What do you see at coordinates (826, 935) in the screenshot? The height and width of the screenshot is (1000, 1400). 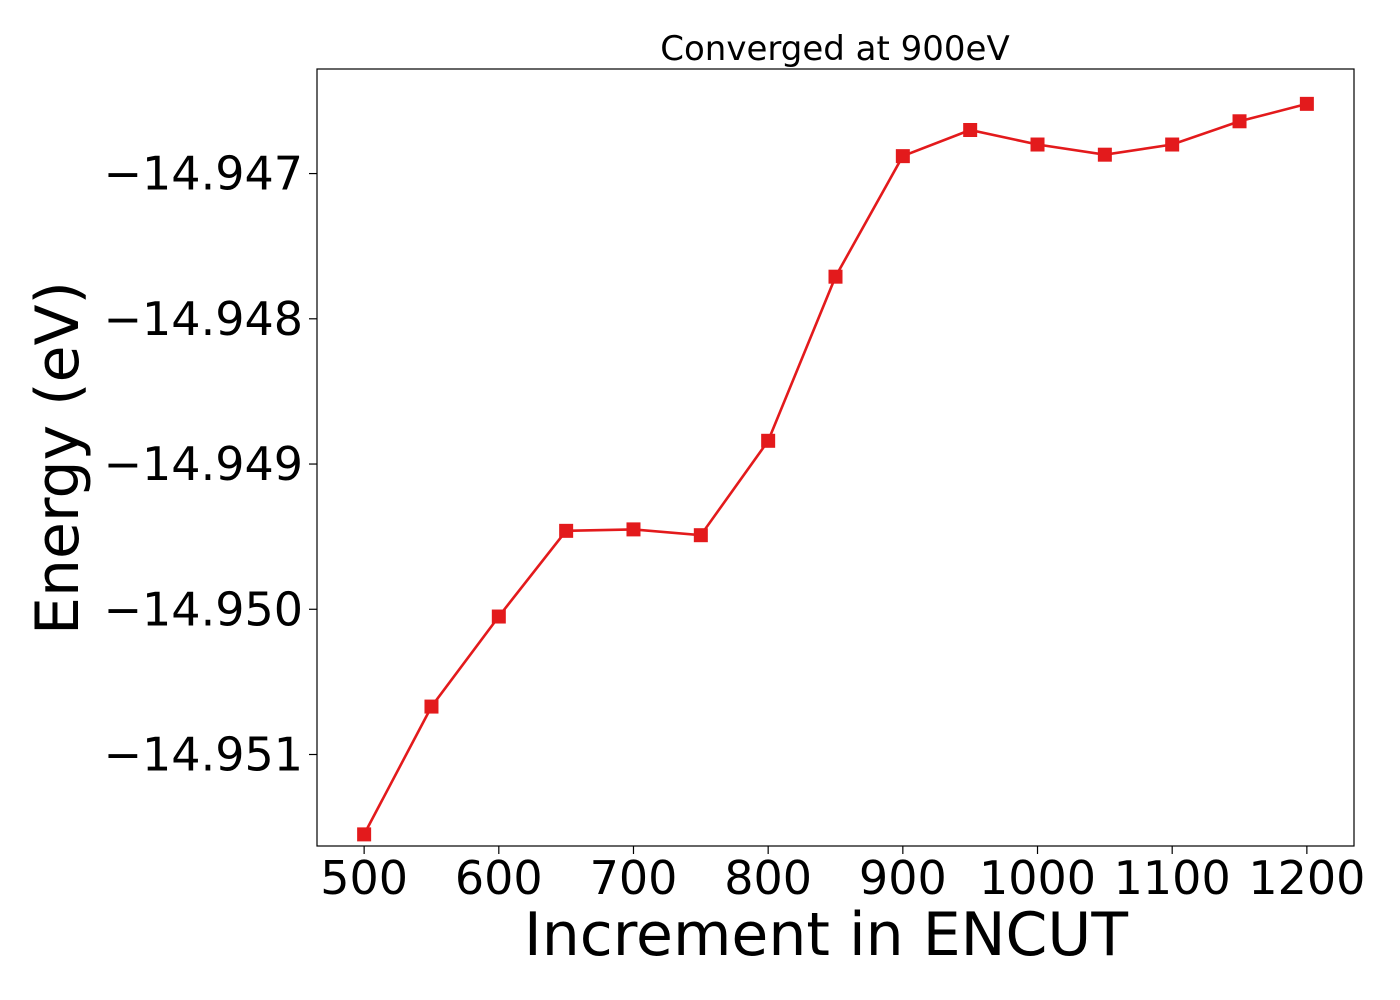 I see `x-axis-label: Increment in ENCUT` at bounding box center [826, 935].